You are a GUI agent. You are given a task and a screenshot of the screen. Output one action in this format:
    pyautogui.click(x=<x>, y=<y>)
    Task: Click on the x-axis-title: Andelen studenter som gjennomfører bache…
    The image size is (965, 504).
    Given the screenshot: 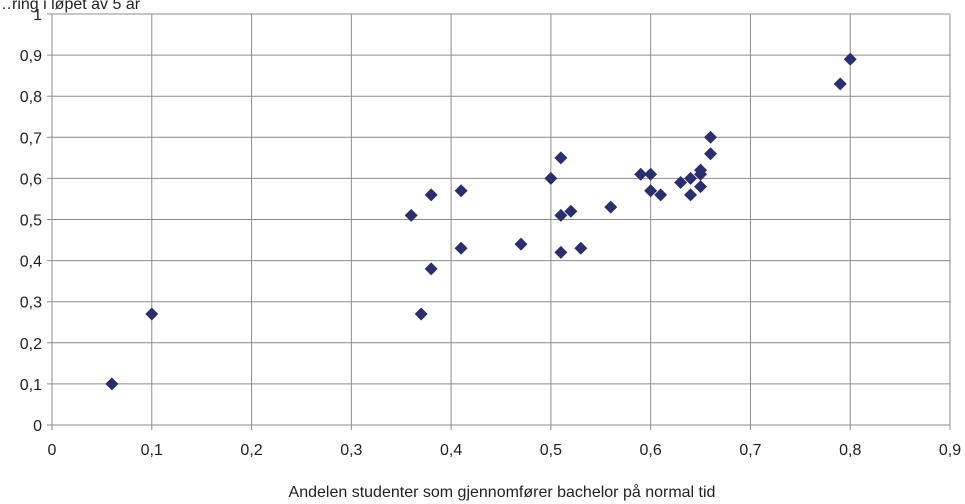 What is the action you would take?
    pyautogui.click(x=502, y=492)
    